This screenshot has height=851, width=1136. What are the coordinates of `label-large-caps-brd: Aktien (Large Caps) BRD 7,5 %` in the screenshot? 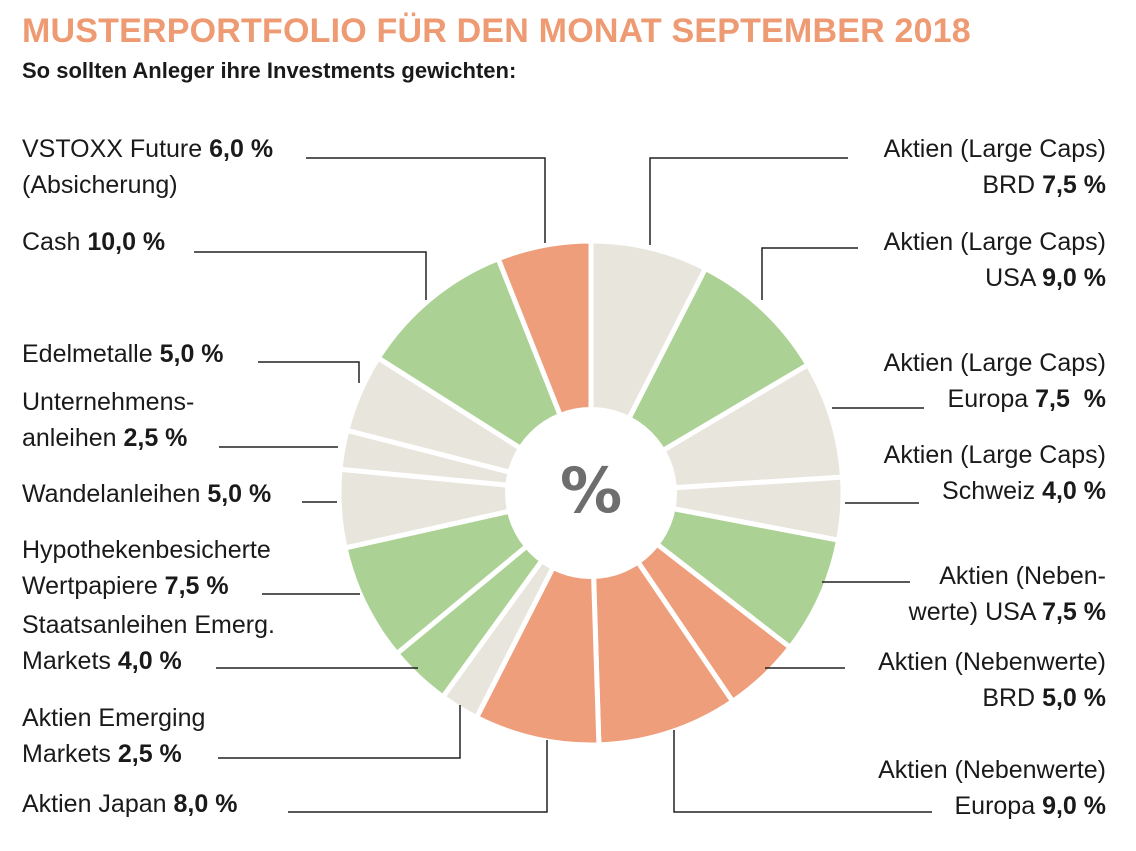 It's located at (994, 167).